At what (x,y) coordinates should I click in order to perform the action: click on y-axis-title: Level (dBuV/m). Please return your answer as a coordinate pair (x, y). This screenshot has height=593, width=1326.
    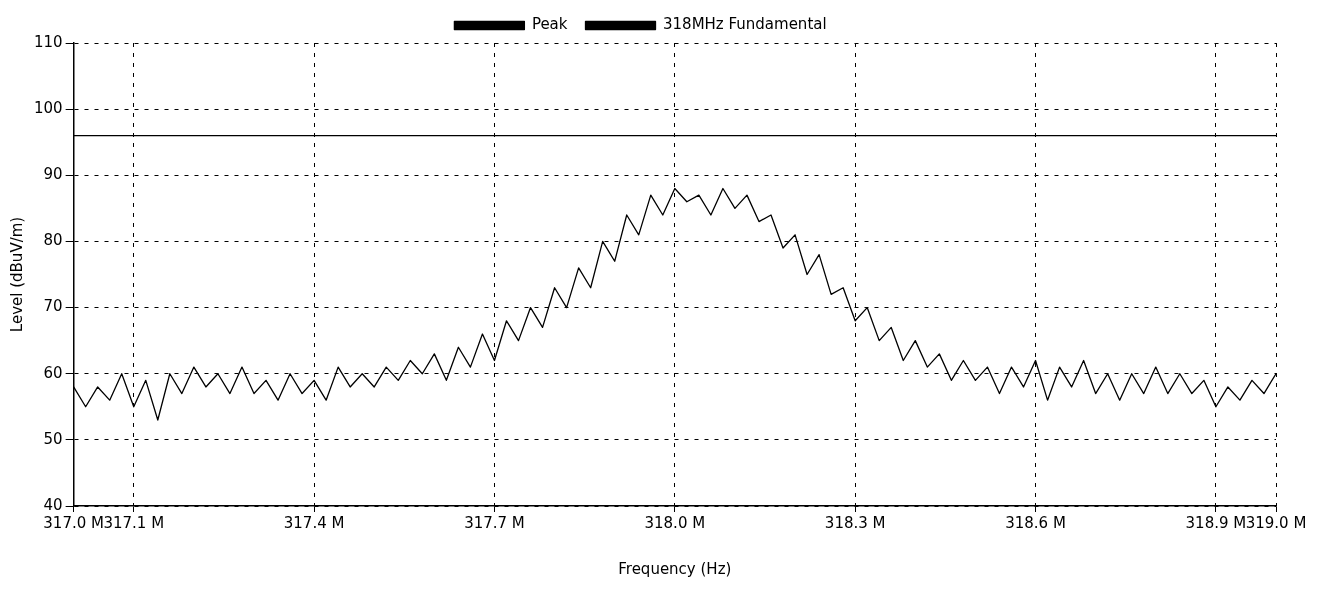
    Looking at the image, I should click on (16, 274).